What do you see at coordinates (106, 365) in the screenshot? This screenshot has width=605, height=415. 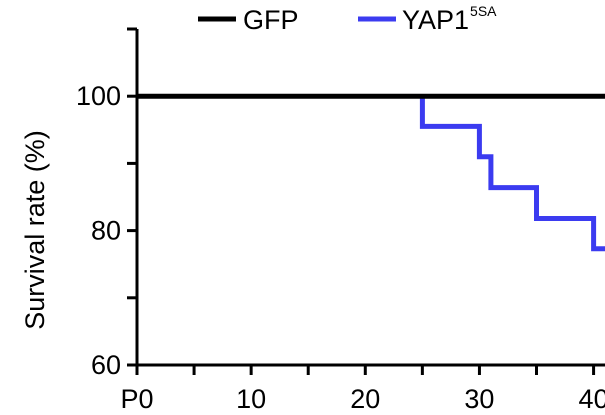 I see `y-tick-label: 60` at bounding box center [106, 365].